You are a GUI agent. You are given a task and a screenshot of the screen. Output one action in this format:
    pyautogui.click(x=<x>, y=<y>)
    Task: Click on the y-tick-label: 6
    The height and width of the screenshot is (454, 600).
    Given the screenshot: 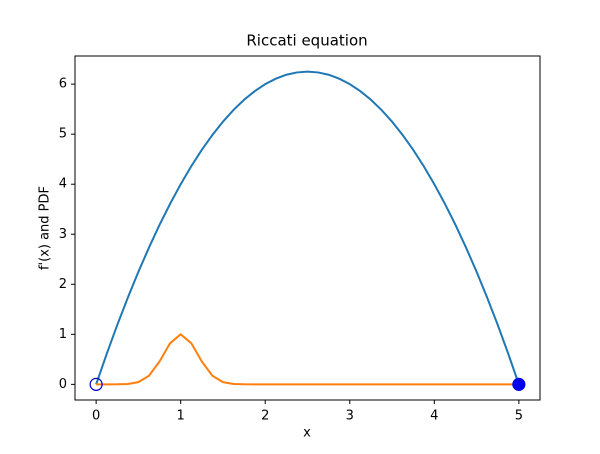 What is the action you would take?
    pyautogui.click(x=63, y=84)
    